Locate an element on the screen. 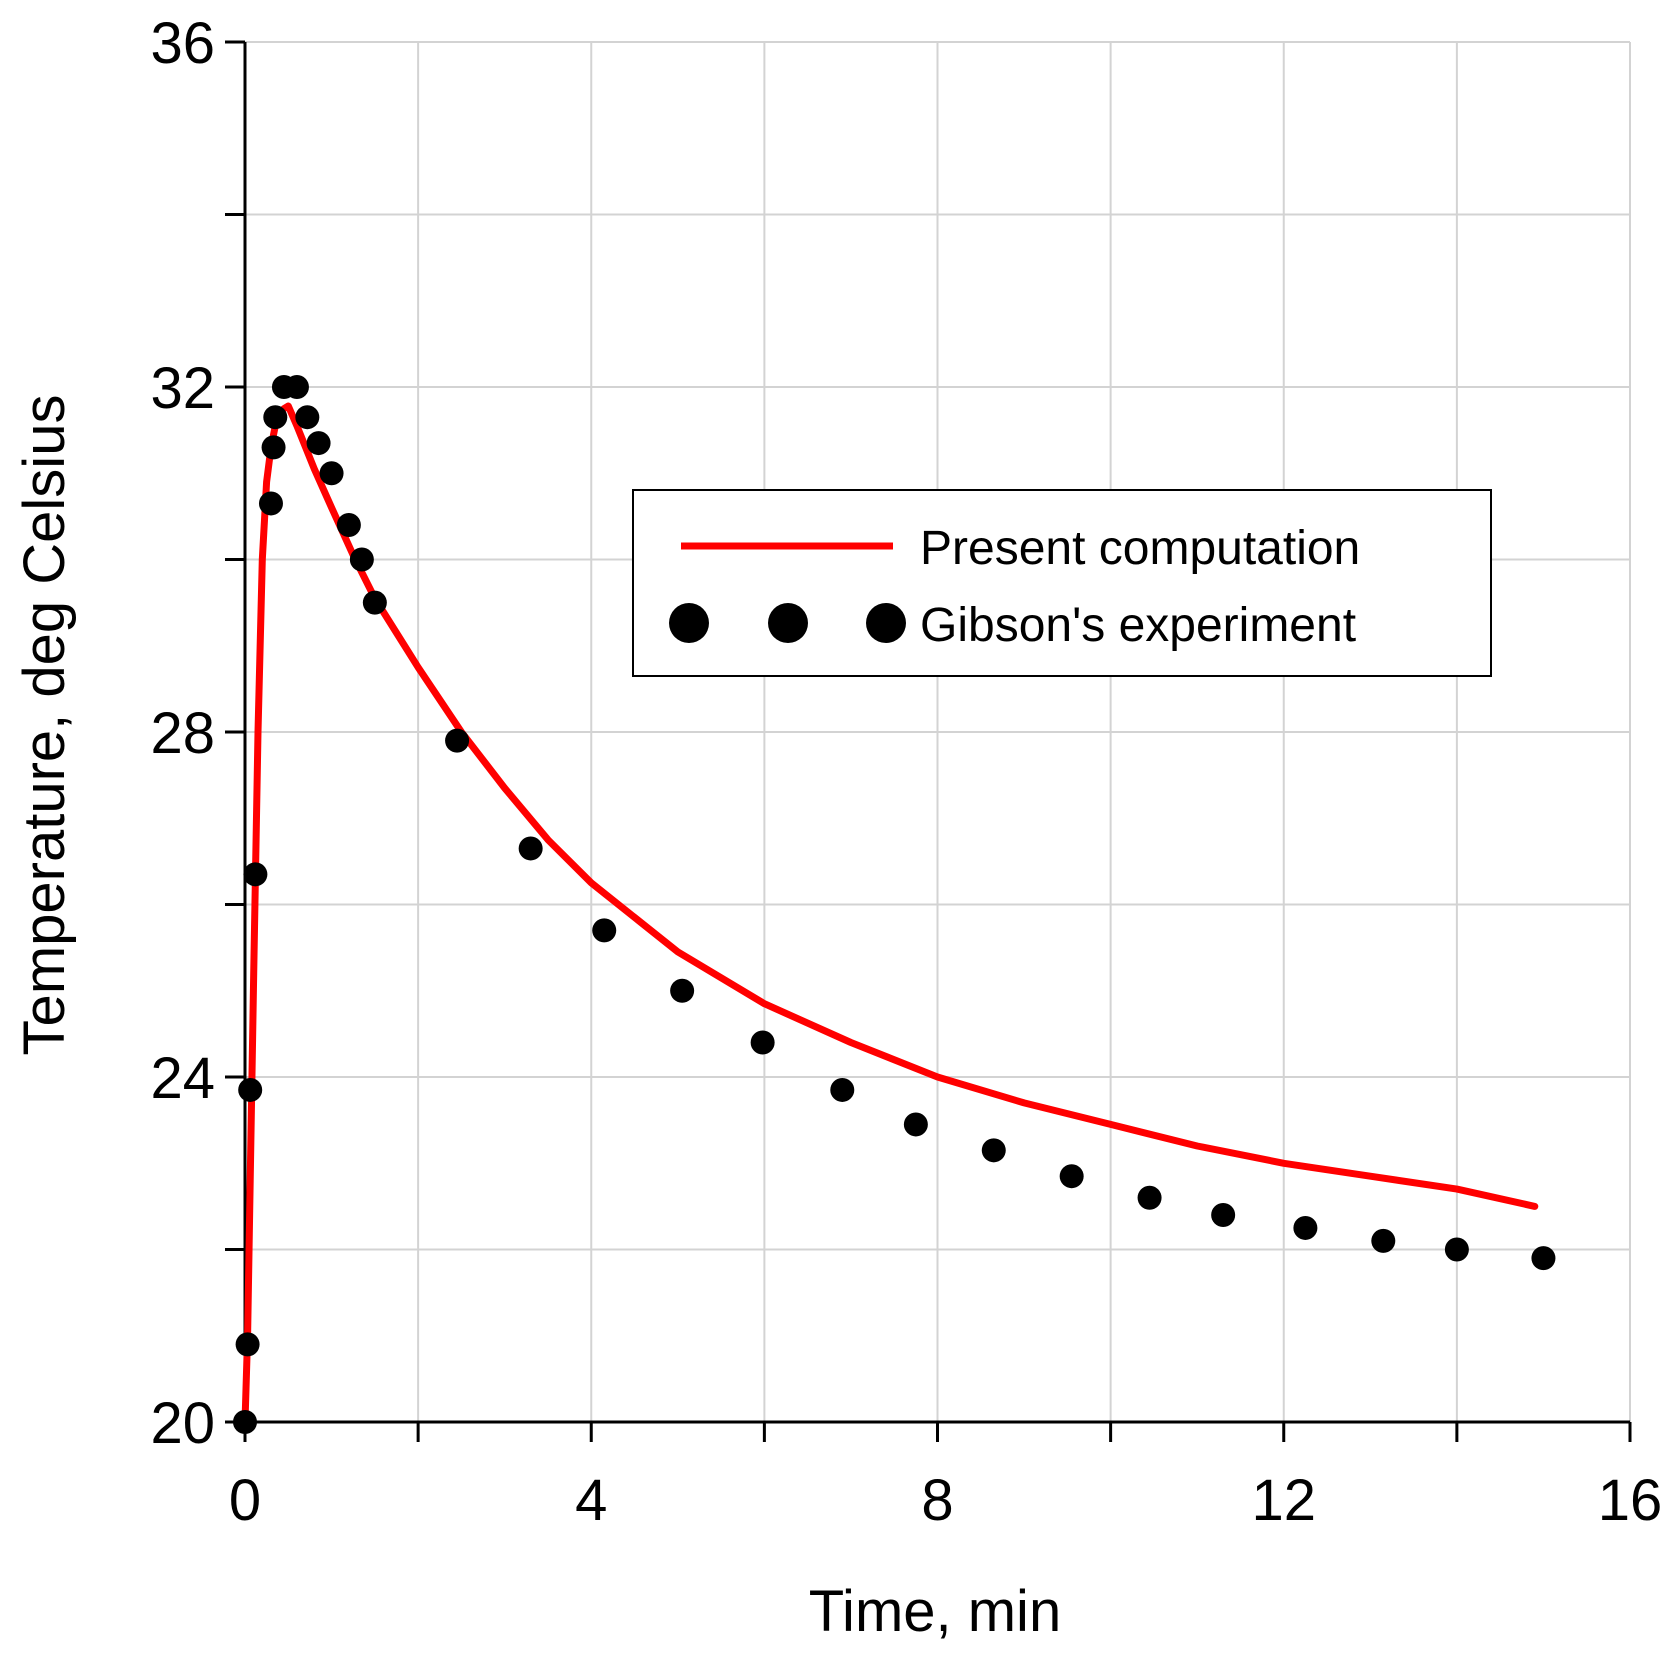 This screenshot has width=1677, height=1659. x-tick-label: 16 is located at coordinates (1630, 1500).